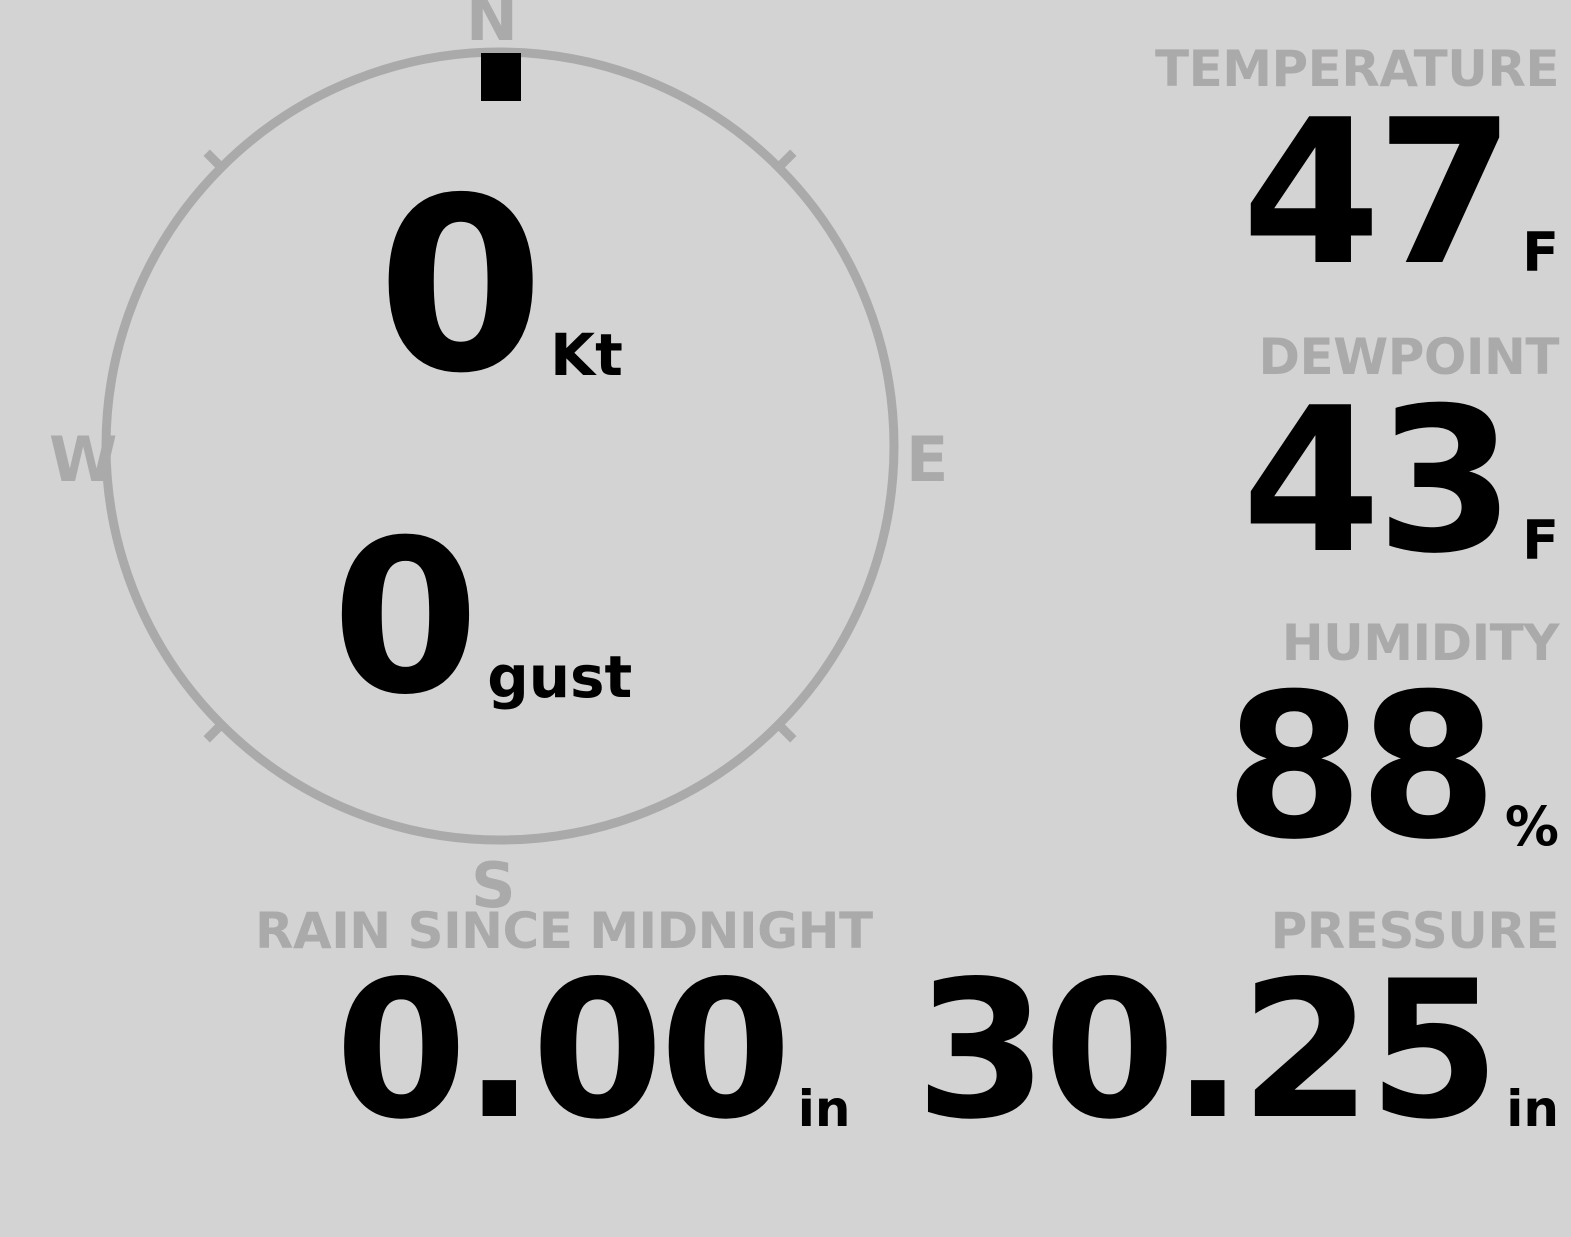 This screenshot has width=1571, height=1237. What do you see at coordinates (1237, 1051) in the screenshot?
I see `pressure-value-row: 30.25 in` at bounding box center [1237, 1051].